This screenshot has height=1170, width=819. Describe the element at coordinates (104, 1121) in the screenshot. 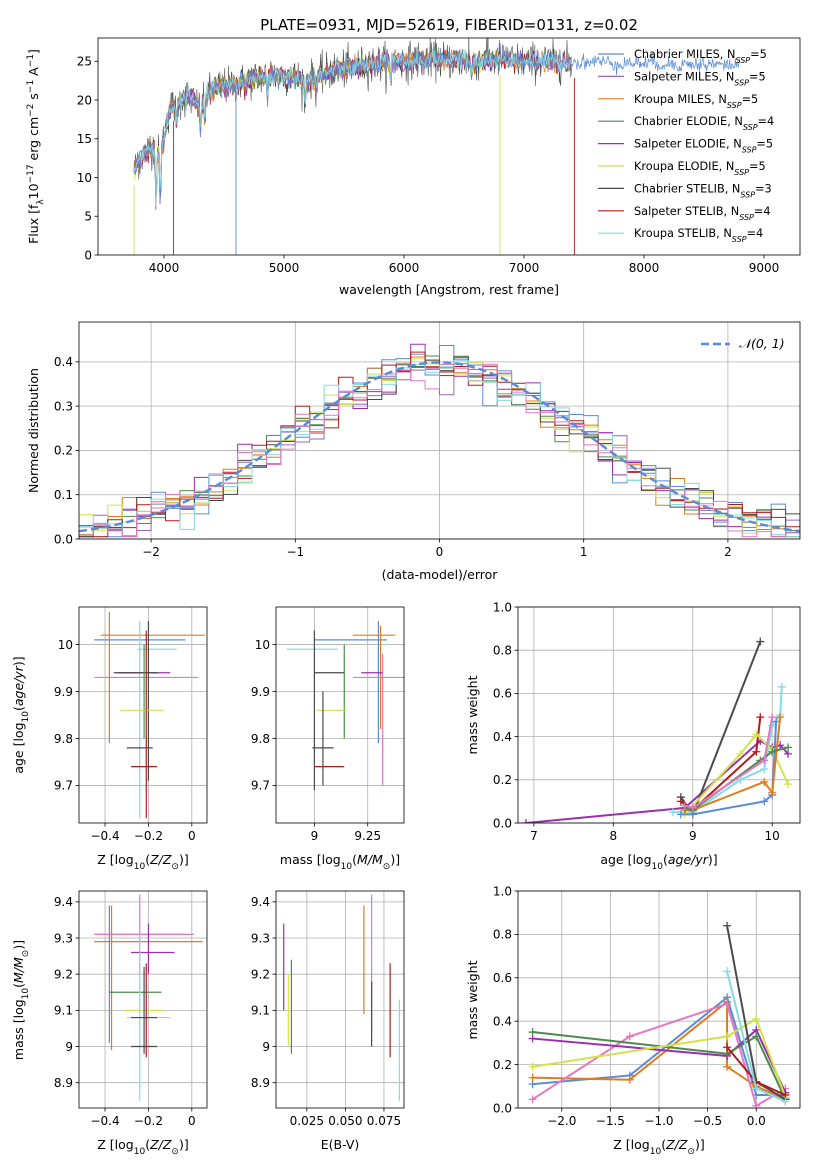

I see `x-tick-label: −0.4` at that location.